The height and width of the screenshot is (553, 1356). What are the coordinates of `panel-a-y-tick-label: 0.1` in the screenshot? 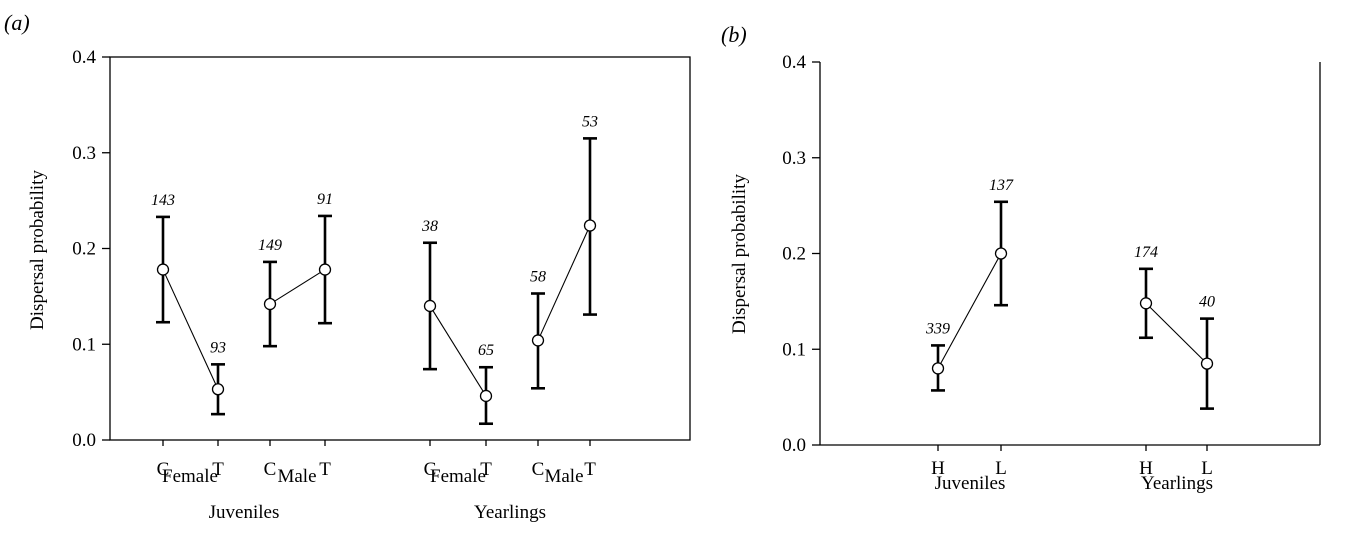 It's located at (84, 344).